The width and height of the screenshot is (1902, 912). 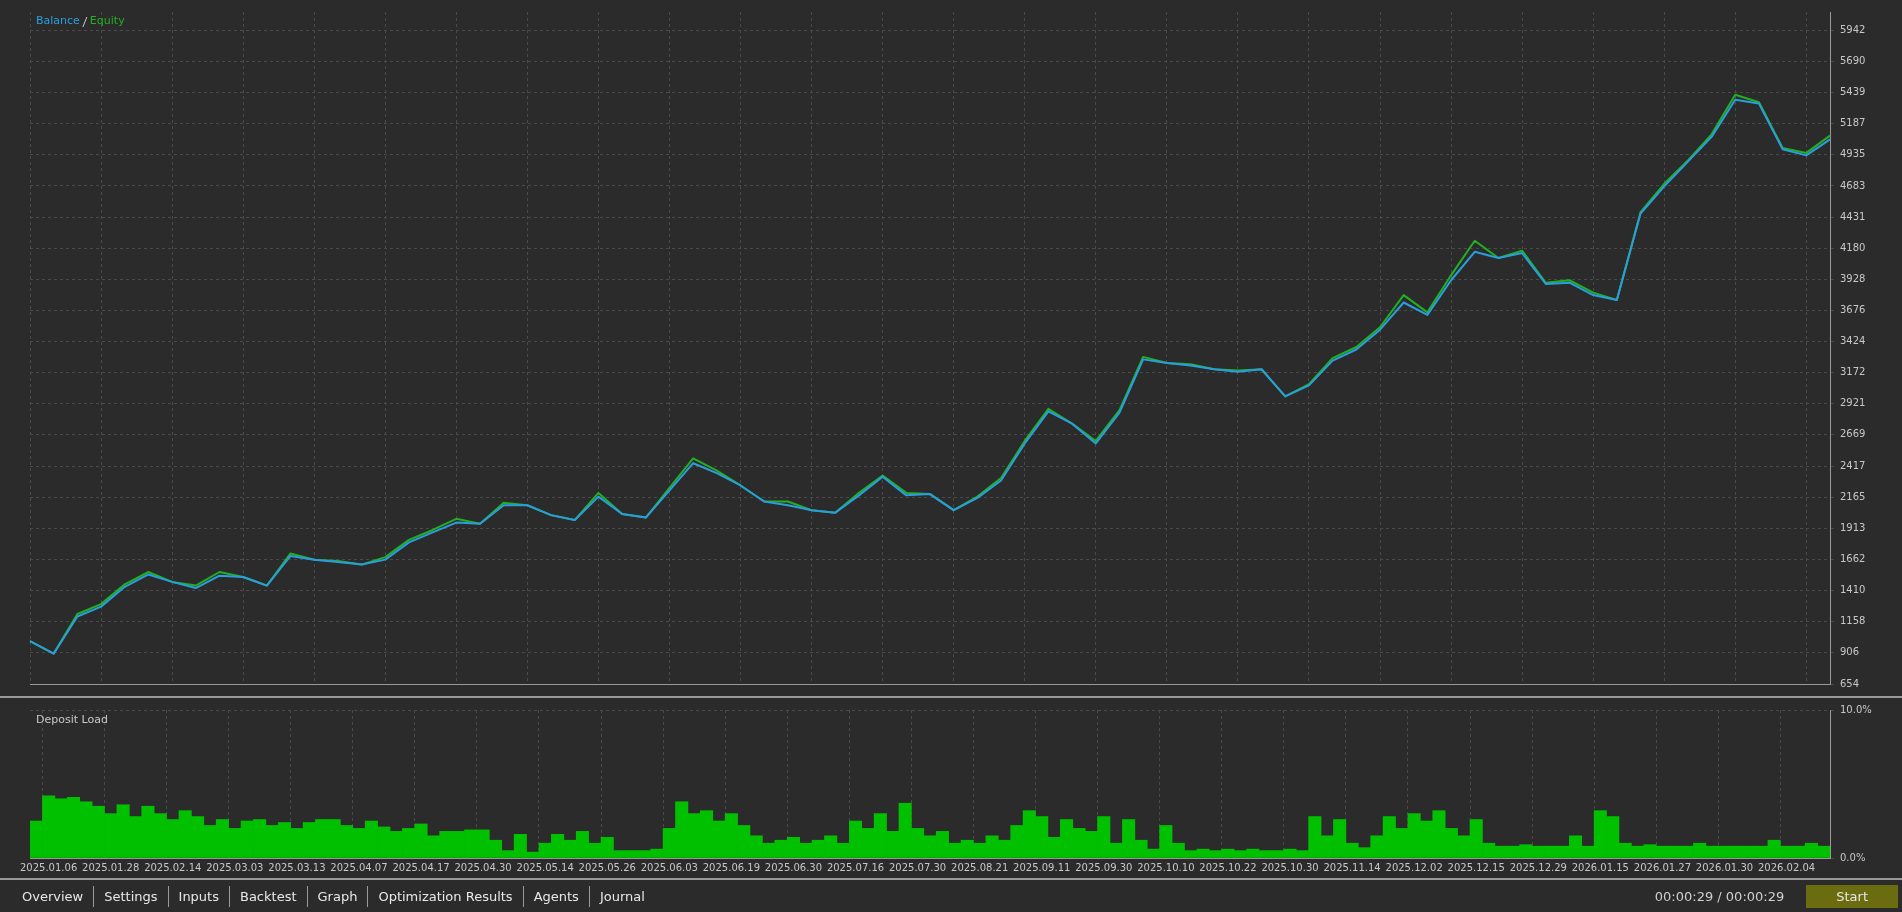 I want to click on y-tick-label: 3928, so click(x=1853, y=278).